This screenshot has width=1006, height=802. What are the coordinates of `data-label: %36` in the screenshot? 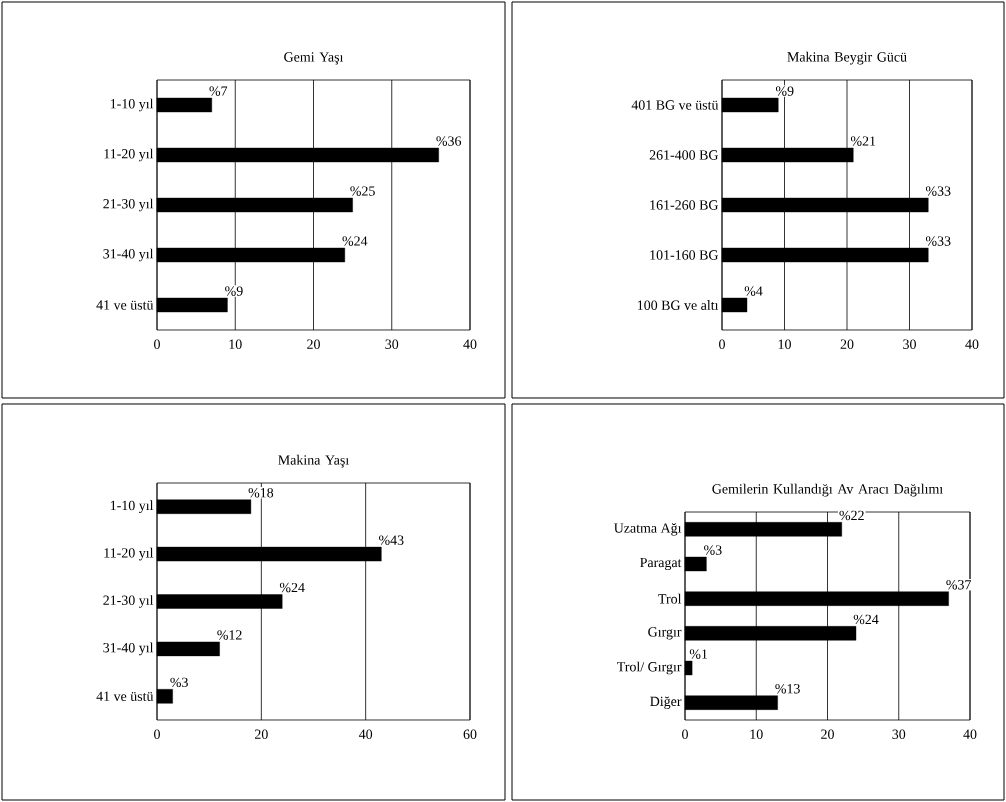 It's located at (449, 141).